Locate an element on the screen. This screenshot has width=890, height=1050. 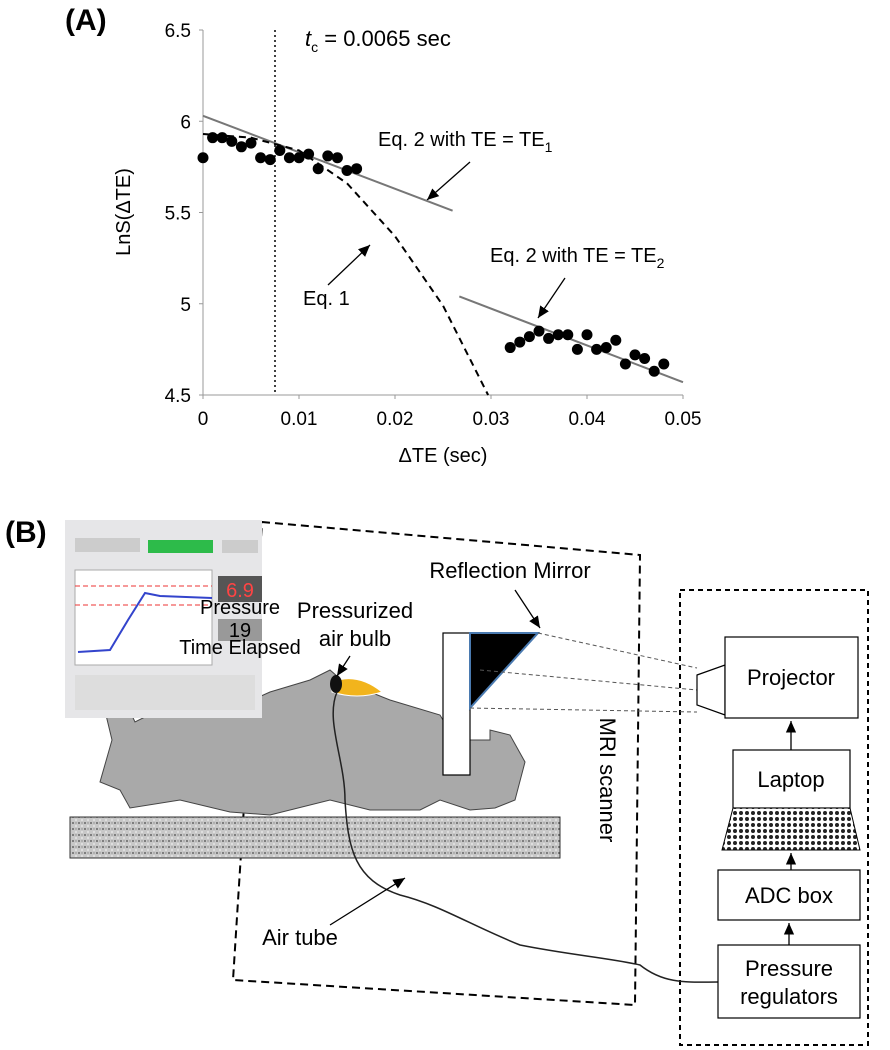
adc-box is located at coordinates (789, 895).